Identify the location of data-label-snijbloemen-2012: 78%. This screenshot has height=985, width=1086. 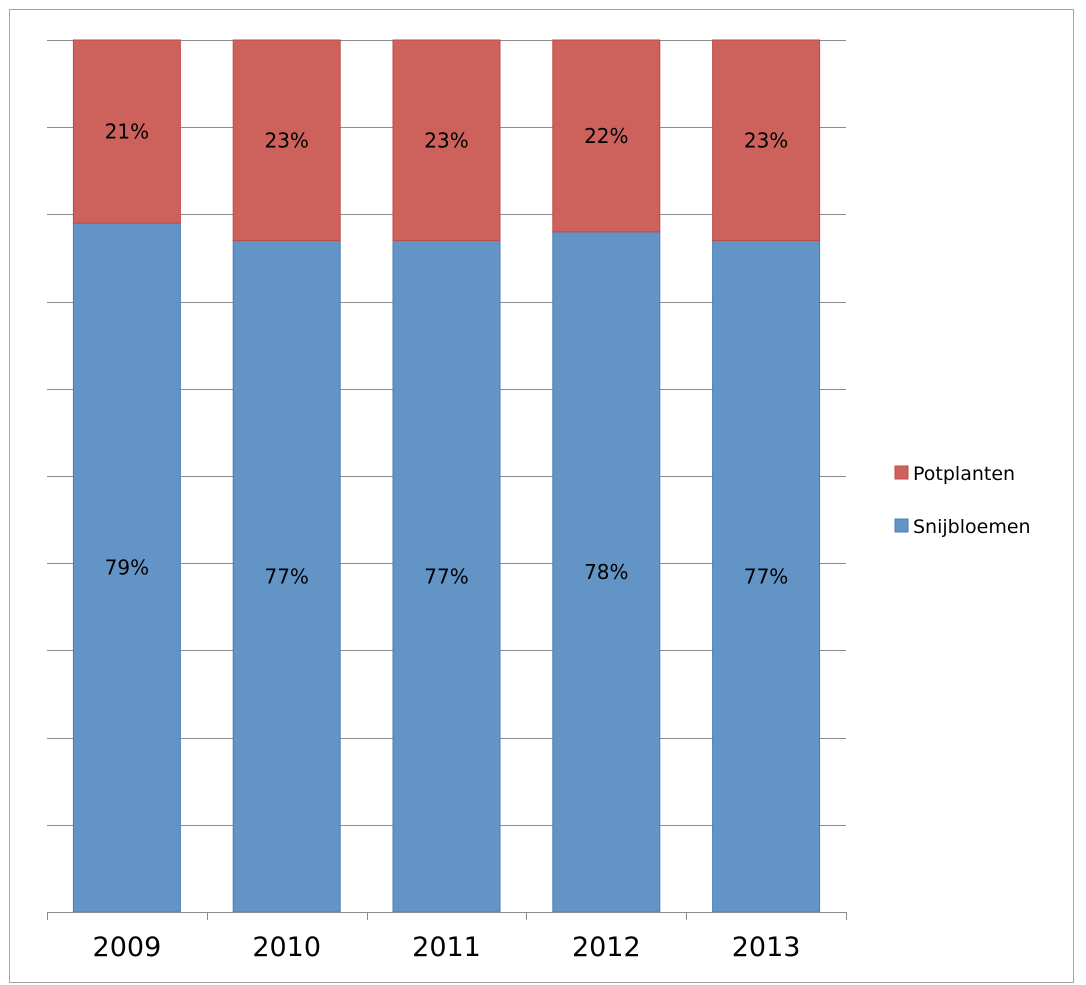
(606, 572).